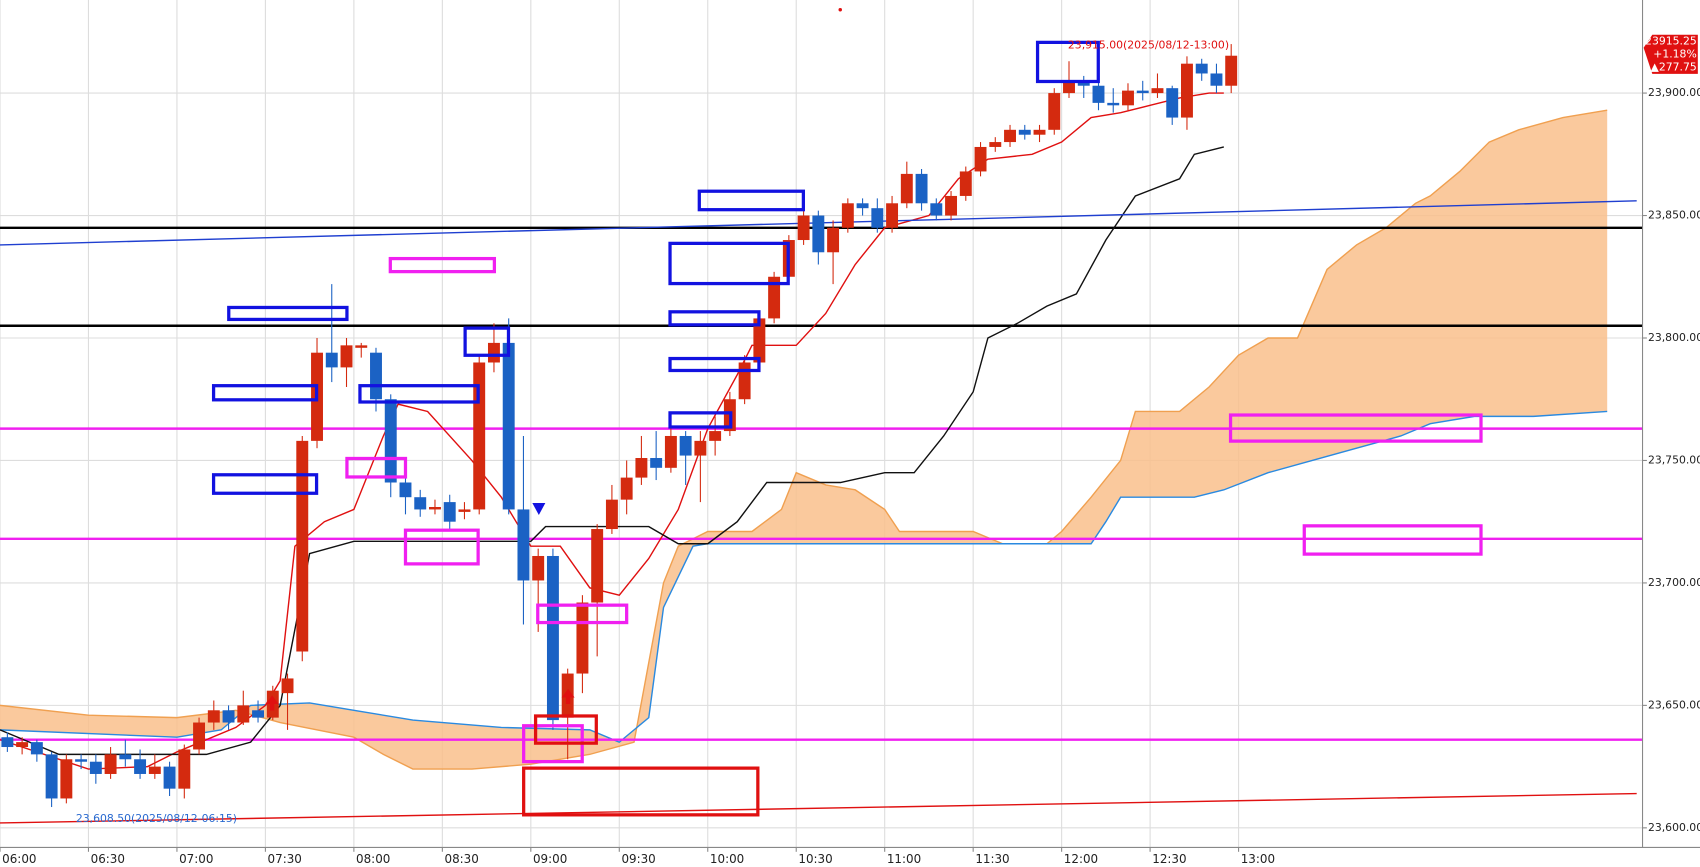  Describe the element at coordinates (818, 808) in the screenshot. I see `indicator-line` at that location.